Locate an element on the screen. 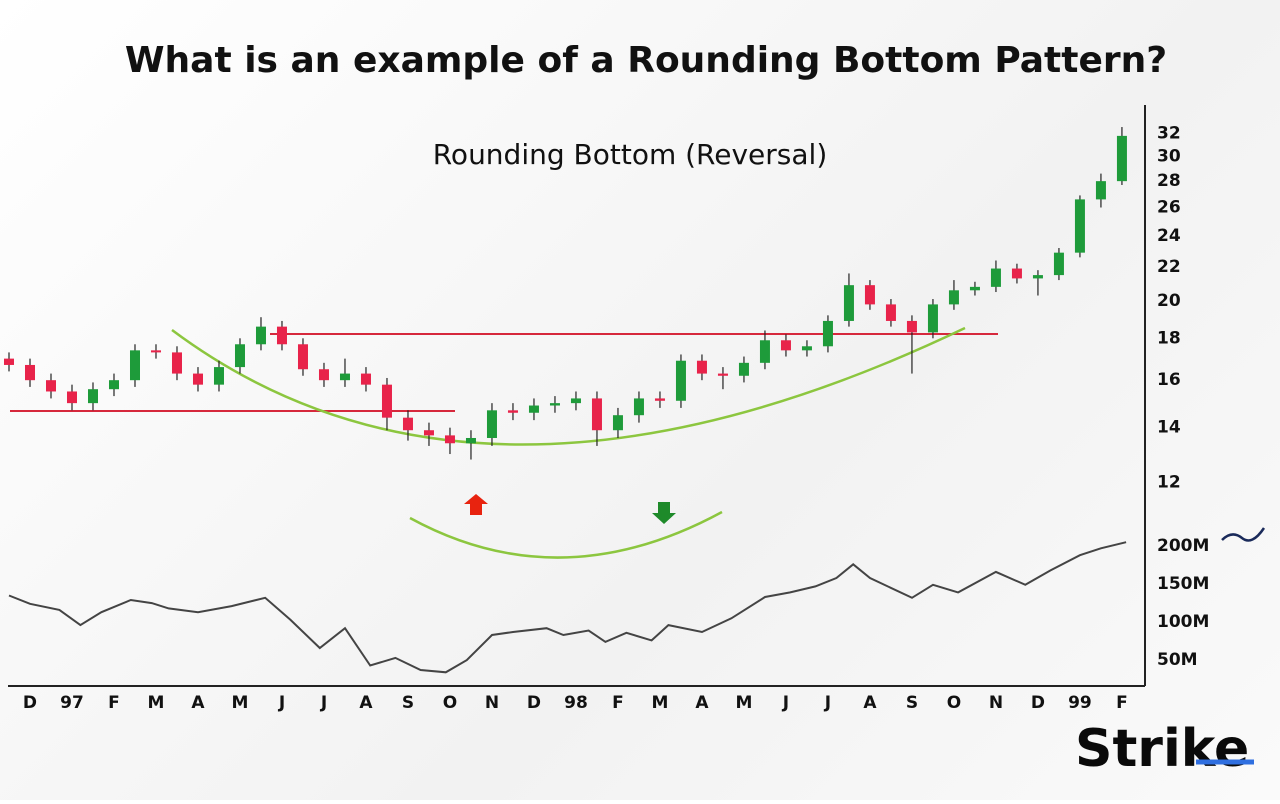  y-tick-label: 22 is located at coordinates (1169, 267).